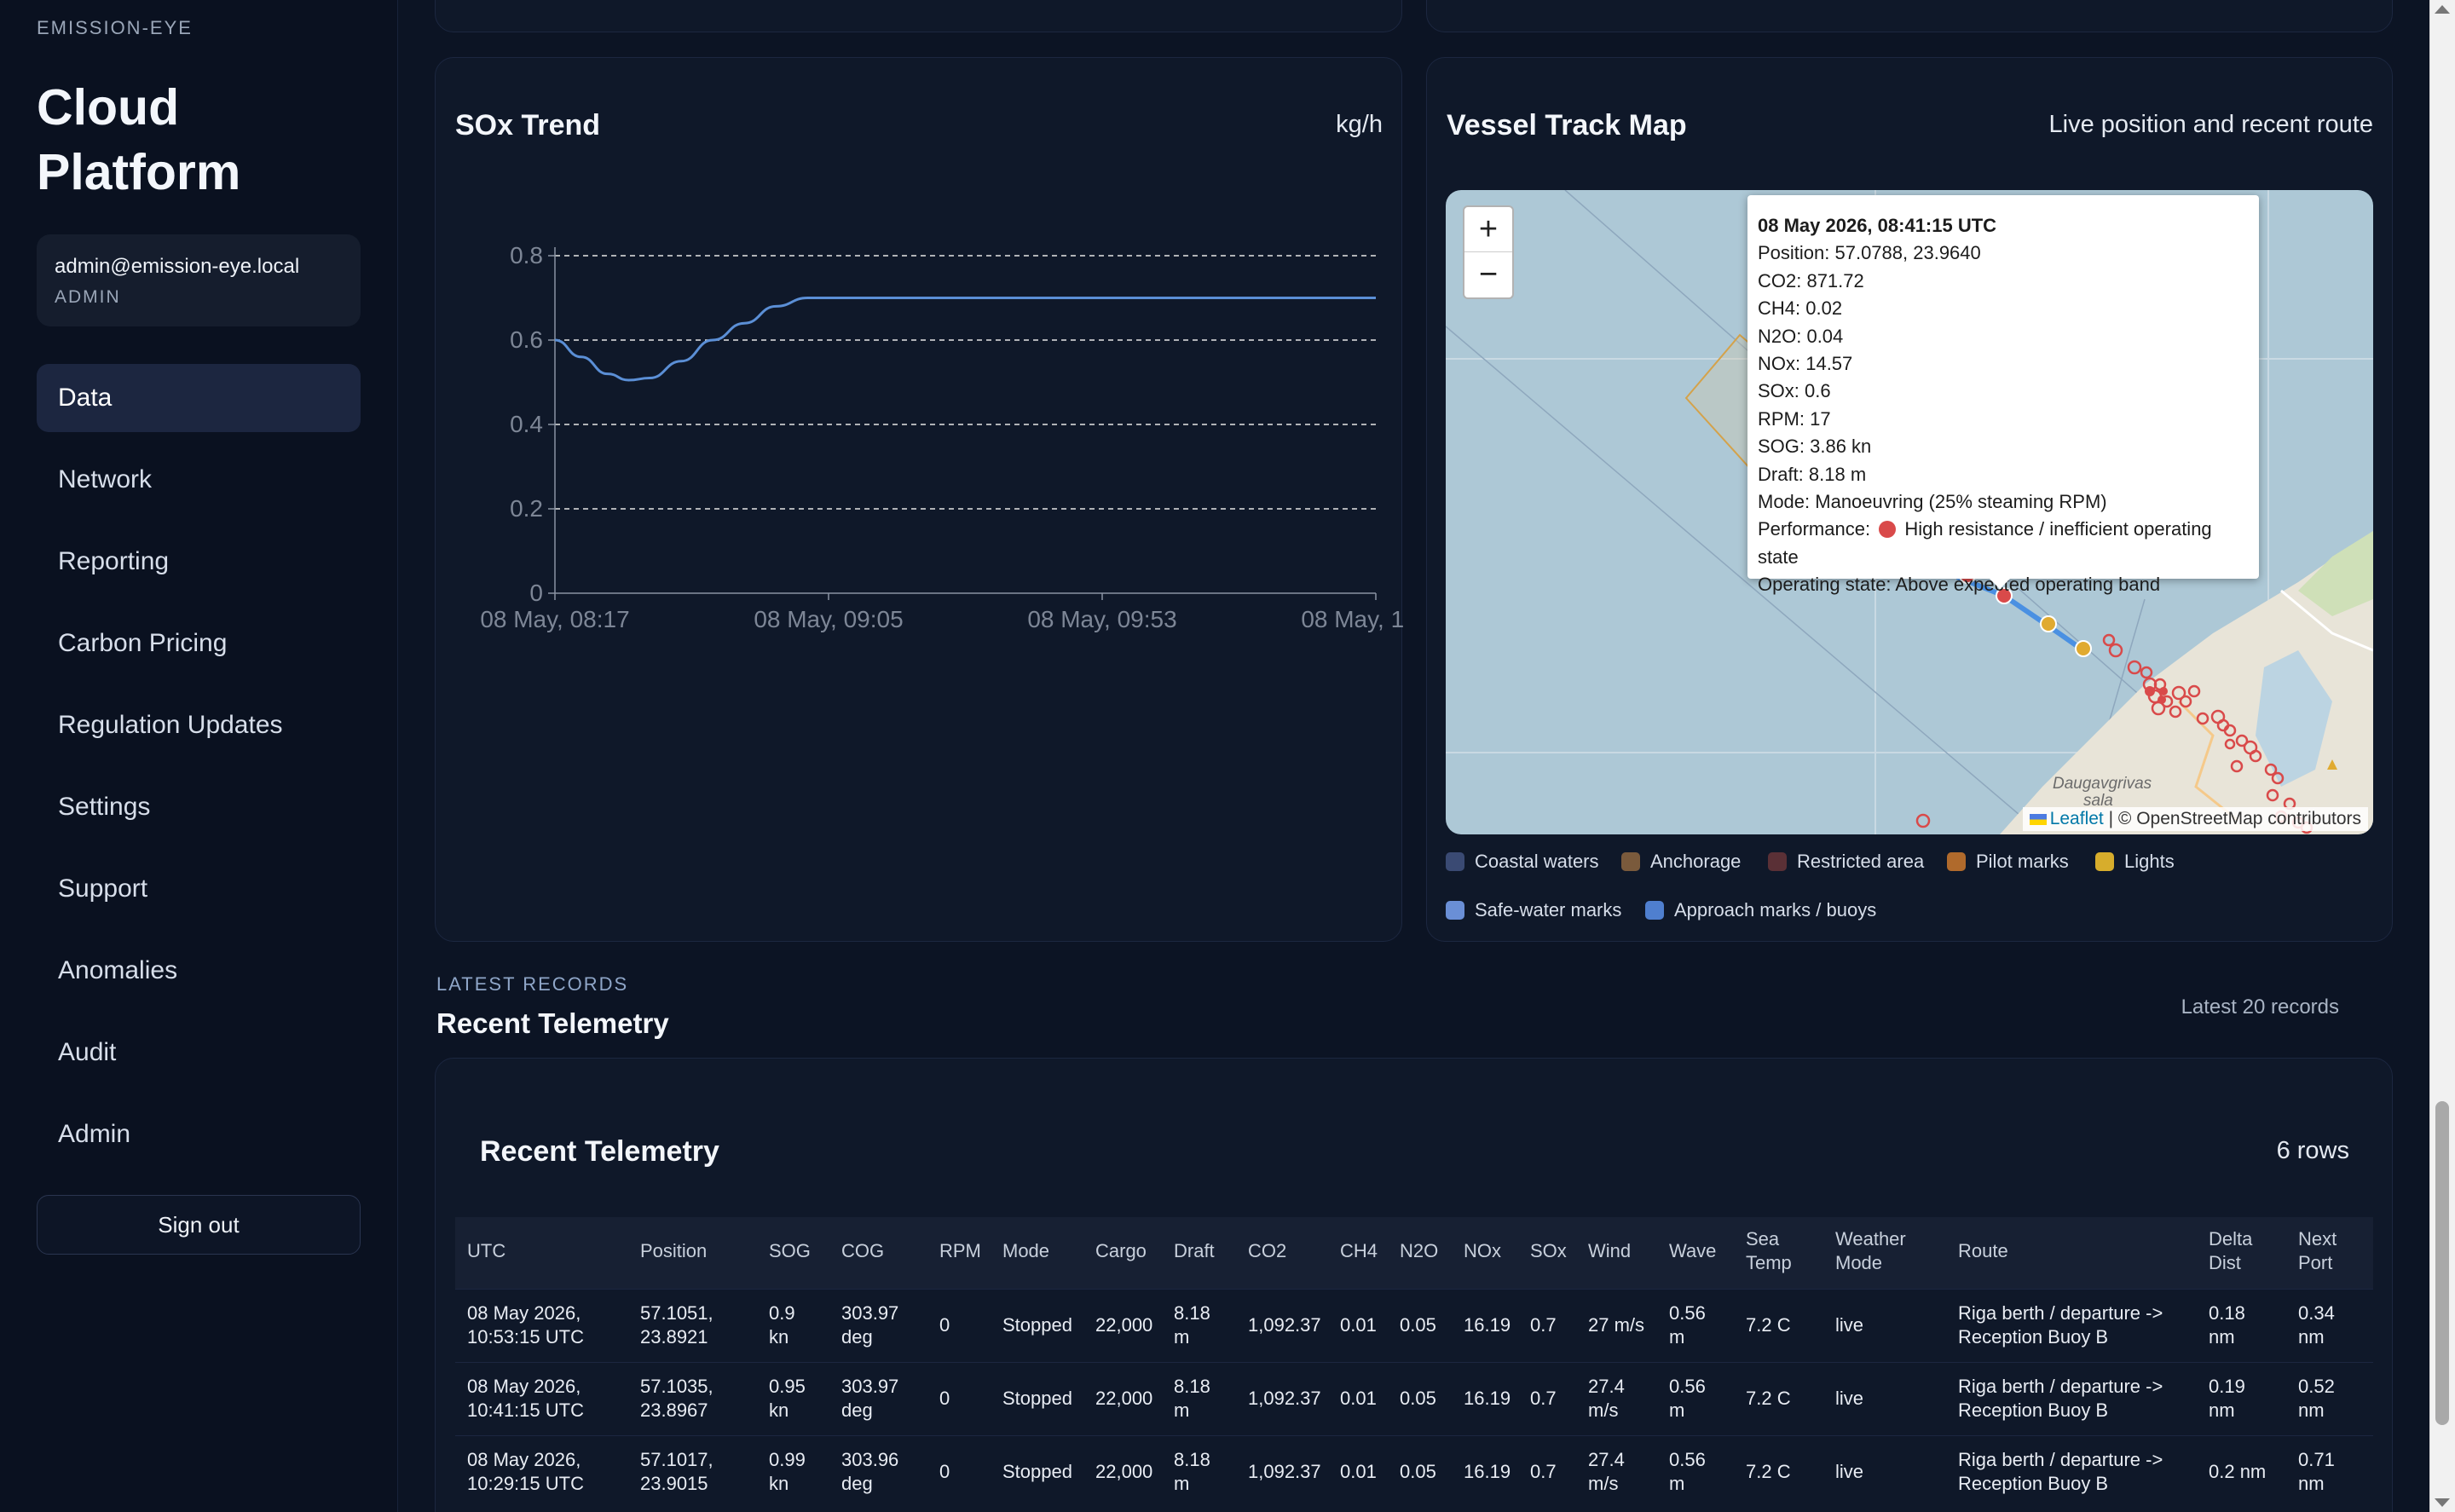  Describe the element at coordinates (2238, 1471) in the screenshot. I see `table-cell: 0.2 nm` at that location.